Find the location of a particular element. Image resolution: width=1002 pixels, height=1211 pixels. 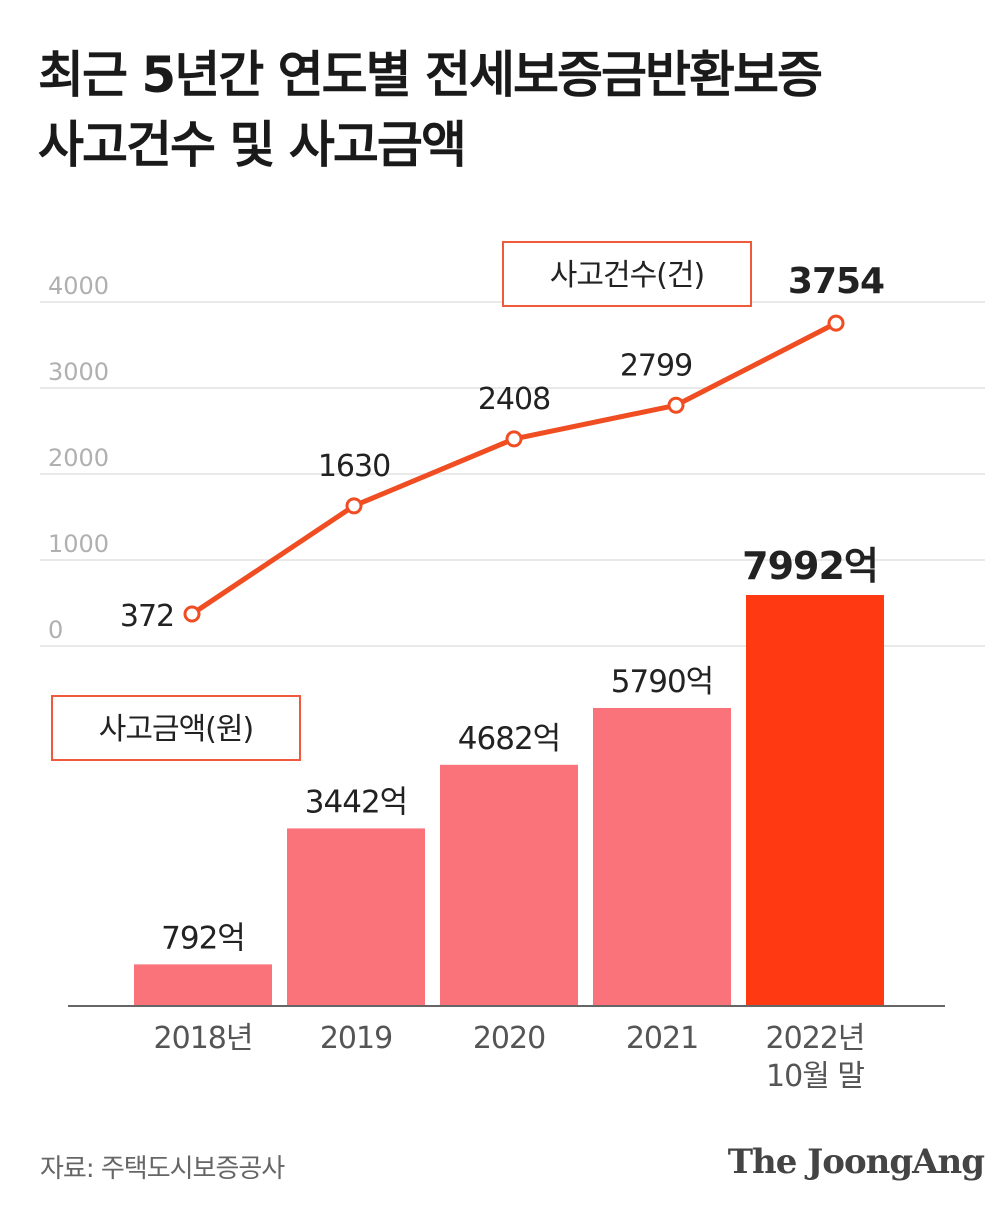

legend-line-label: 사고건수(건) is located at coordinates (627, 275).